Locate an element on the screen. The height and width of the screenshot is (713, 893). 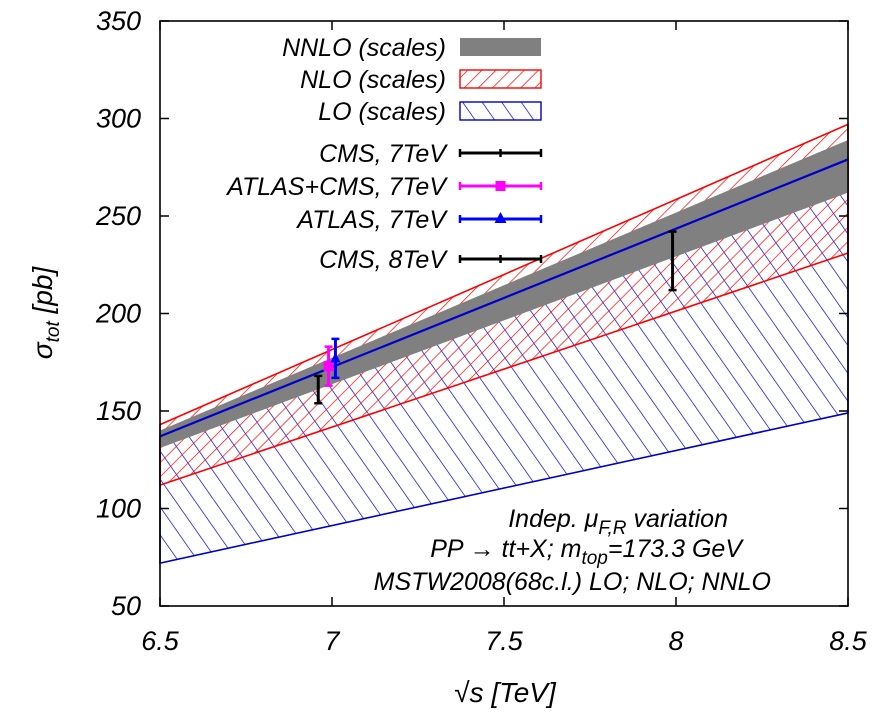
marker-triangle is located at coordinates (335, 357).